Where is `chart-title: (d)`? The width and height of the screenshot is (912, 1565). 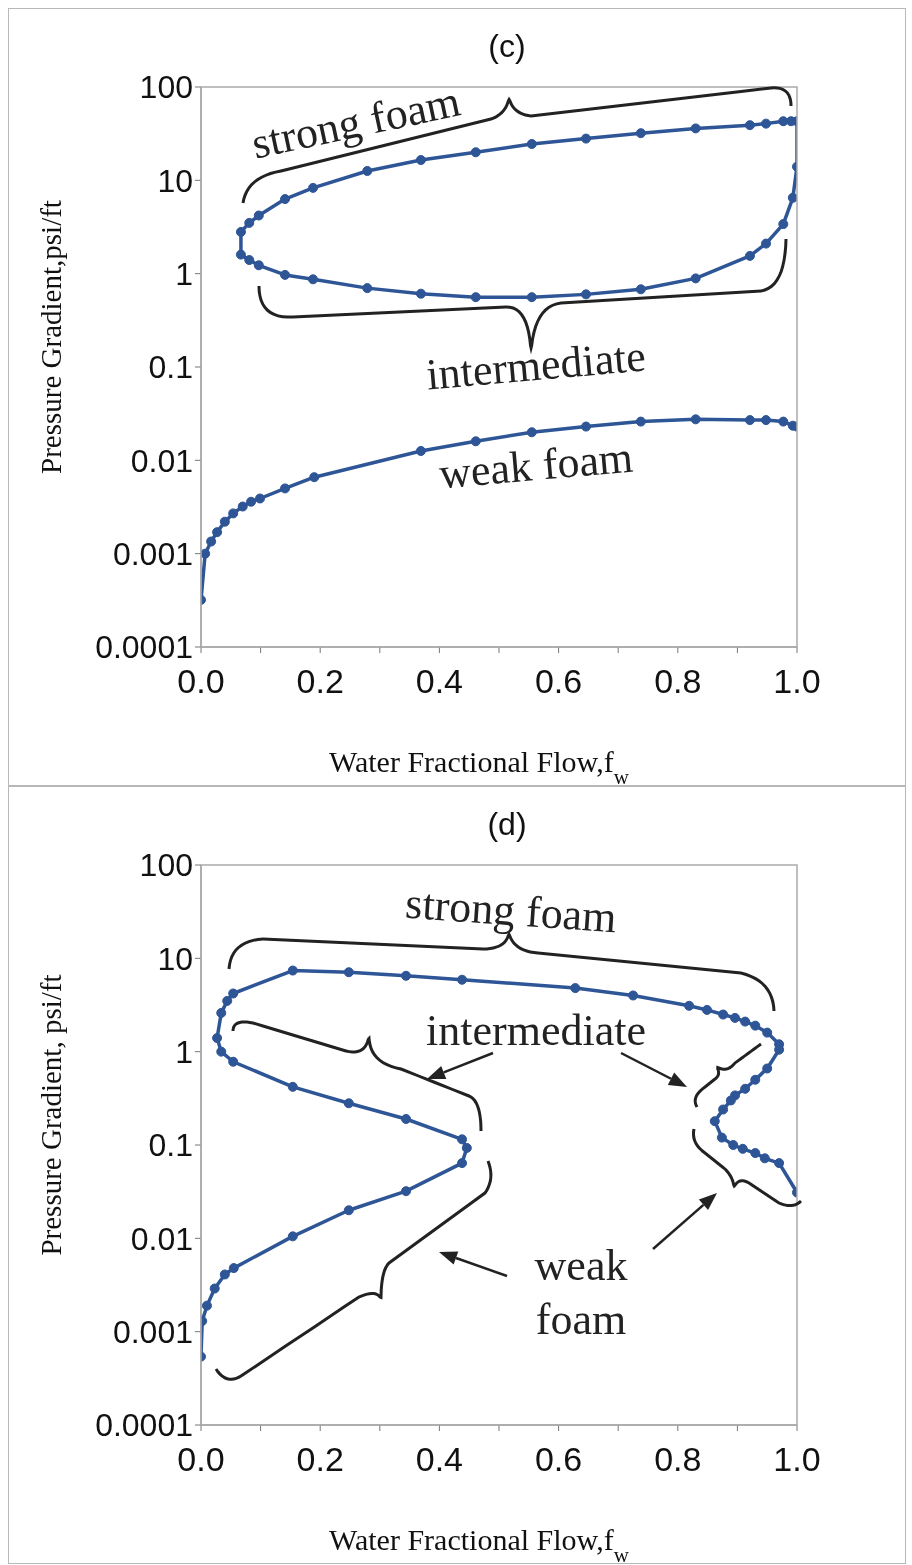
chart-title: (d) is located at coordinates (507, 824).